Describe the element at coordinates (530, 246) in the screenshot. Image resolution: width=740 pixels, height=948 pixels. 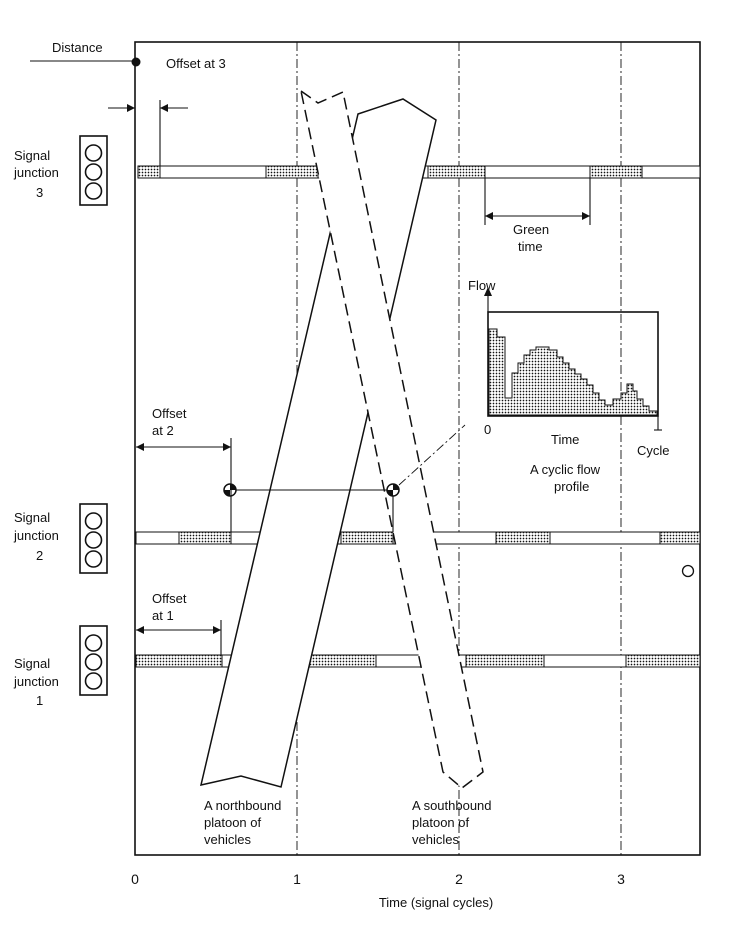
I see `green-time-label-line2: time` at that location.